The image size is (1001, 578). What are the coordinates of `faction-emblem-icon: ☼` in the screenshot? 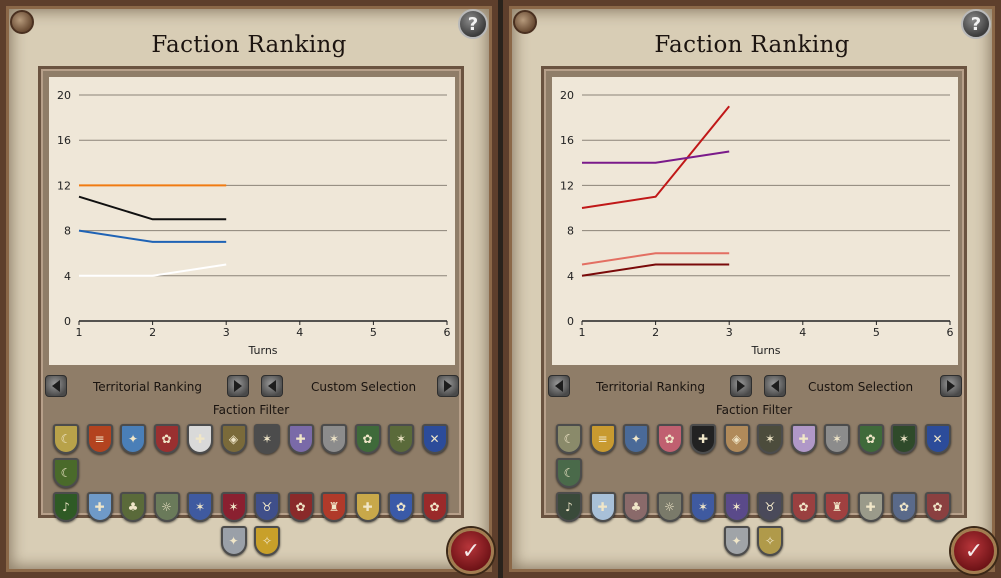 It's located at (669, 507).